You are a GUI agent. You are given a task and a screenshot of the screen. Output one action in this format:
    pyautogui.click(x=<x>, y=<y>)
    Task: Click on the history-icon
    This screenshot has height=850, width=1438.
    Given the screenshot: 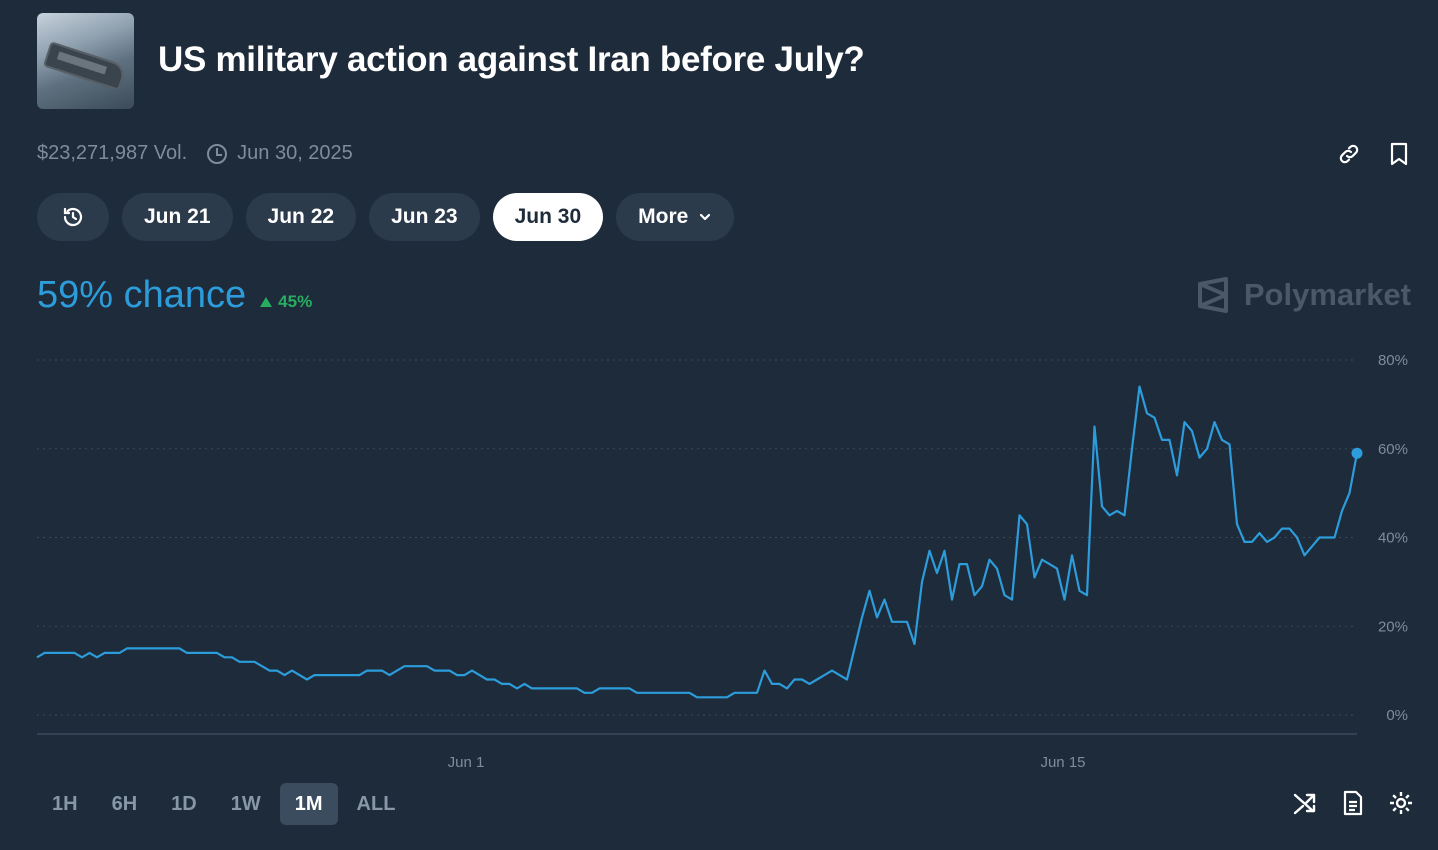 What is the action you would take?
    pyautogui.click(x=73, y=217)
    